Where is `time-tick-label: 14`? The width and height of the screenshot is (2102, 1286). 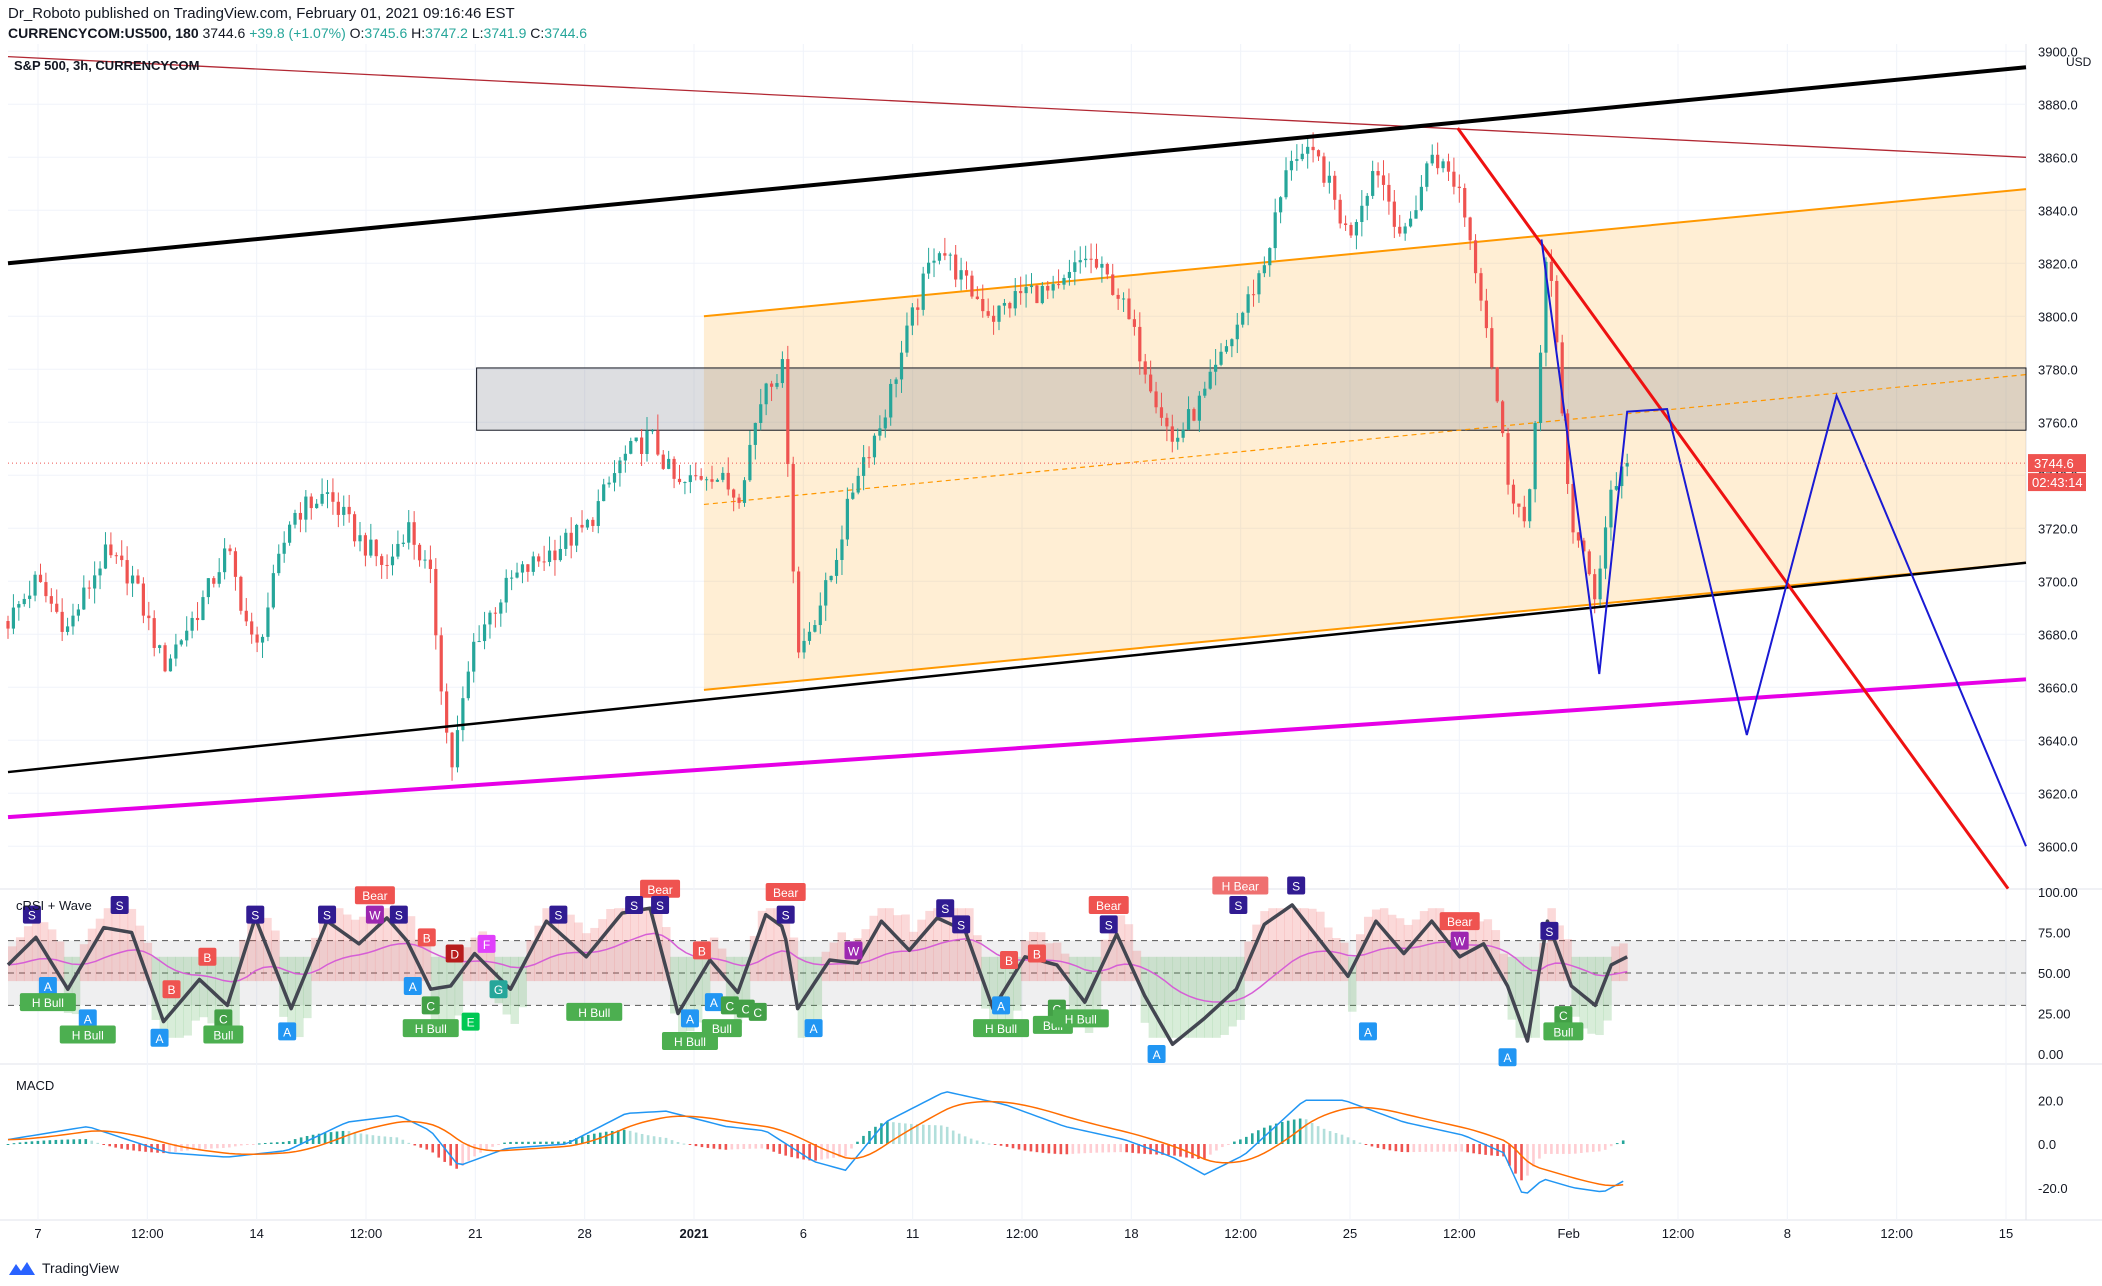
time-tick-label: 14 is located at coordinates (256, 1233).